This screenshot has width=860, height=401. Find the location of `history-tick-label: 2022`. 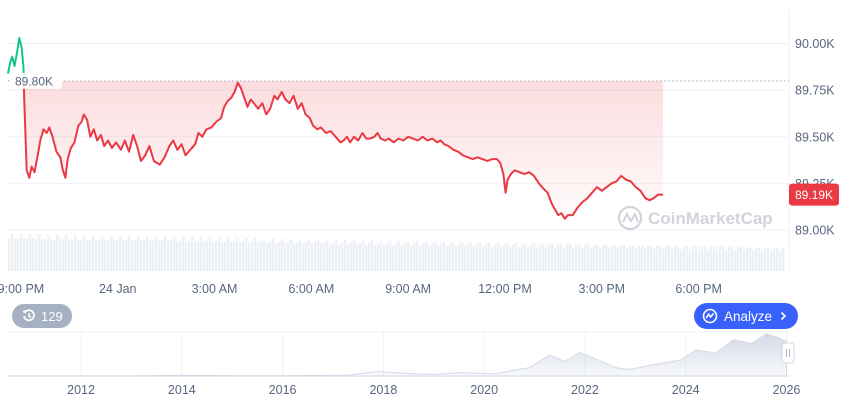

history-tick-label: 2022 is located at coordinates (585, 390).